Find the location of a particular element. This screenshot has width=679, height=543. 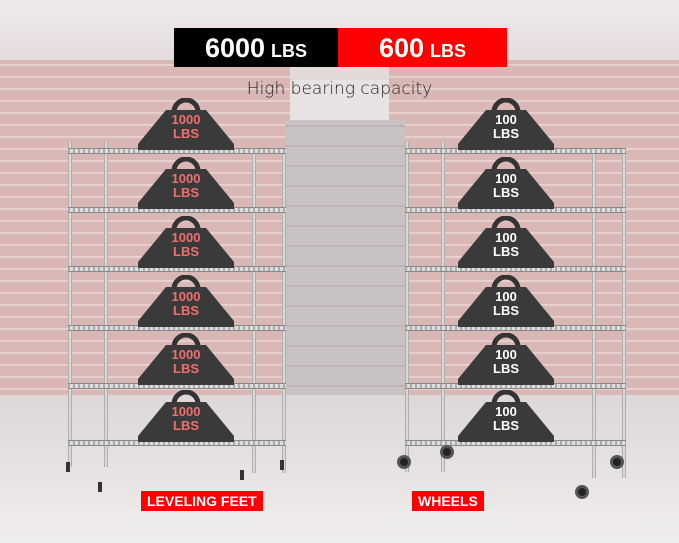

garage-door is located at coordinates (345, 262).